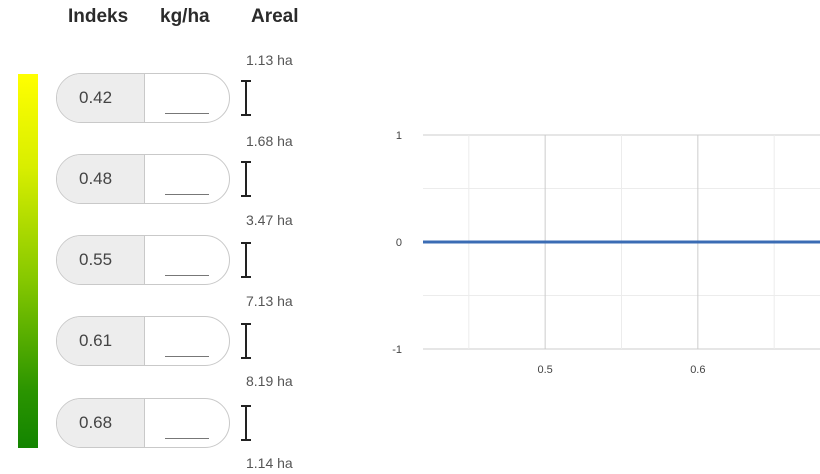  What do you see at coordinates (98, 16) in the screenshot?
I see `index-column-header: Indeks` at bounding box center [98, 16].